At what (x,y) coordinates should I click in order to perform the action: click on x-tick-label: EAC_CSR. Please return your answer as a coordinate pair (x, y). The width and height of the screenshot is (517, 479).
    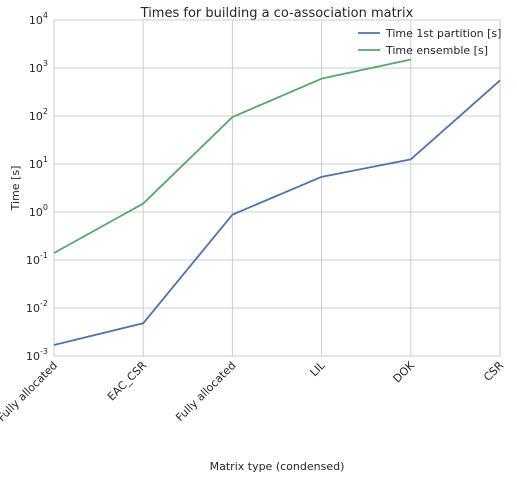
    Looking at the image, I should click on (127, 381).